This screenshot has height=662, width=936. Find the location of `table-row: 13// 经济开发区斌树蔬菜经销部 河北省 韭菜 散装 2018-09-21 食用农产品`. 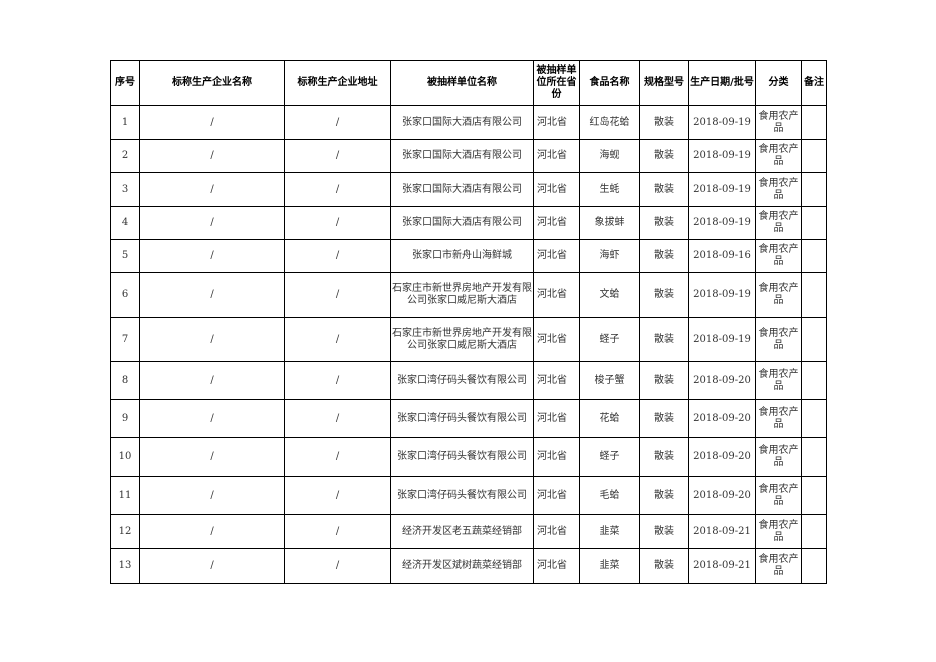

table-row: 13// 经济开发区斌树蔬菜经销部 河北省 韭菜 散装 2018-09-21 食用农产品 is located at coordinates (468, 566).